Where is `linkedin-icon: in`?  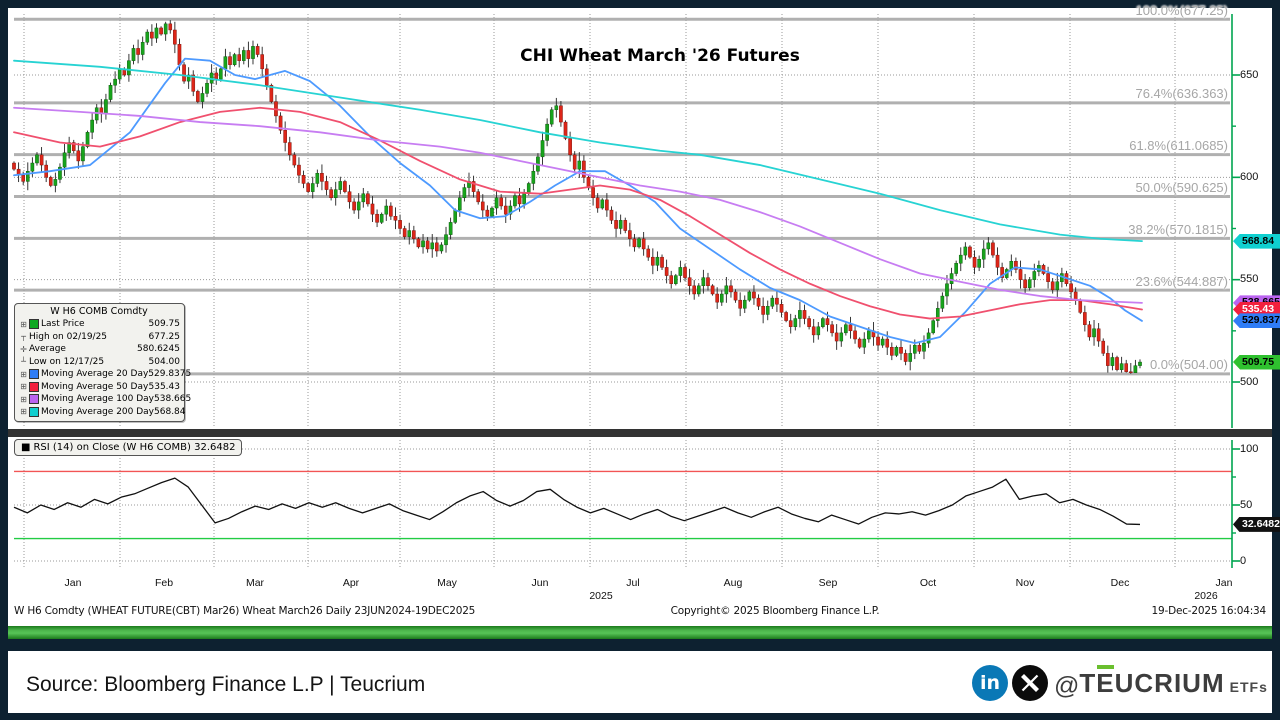 linkedin-icon: in is located at coordinates (990, 683).